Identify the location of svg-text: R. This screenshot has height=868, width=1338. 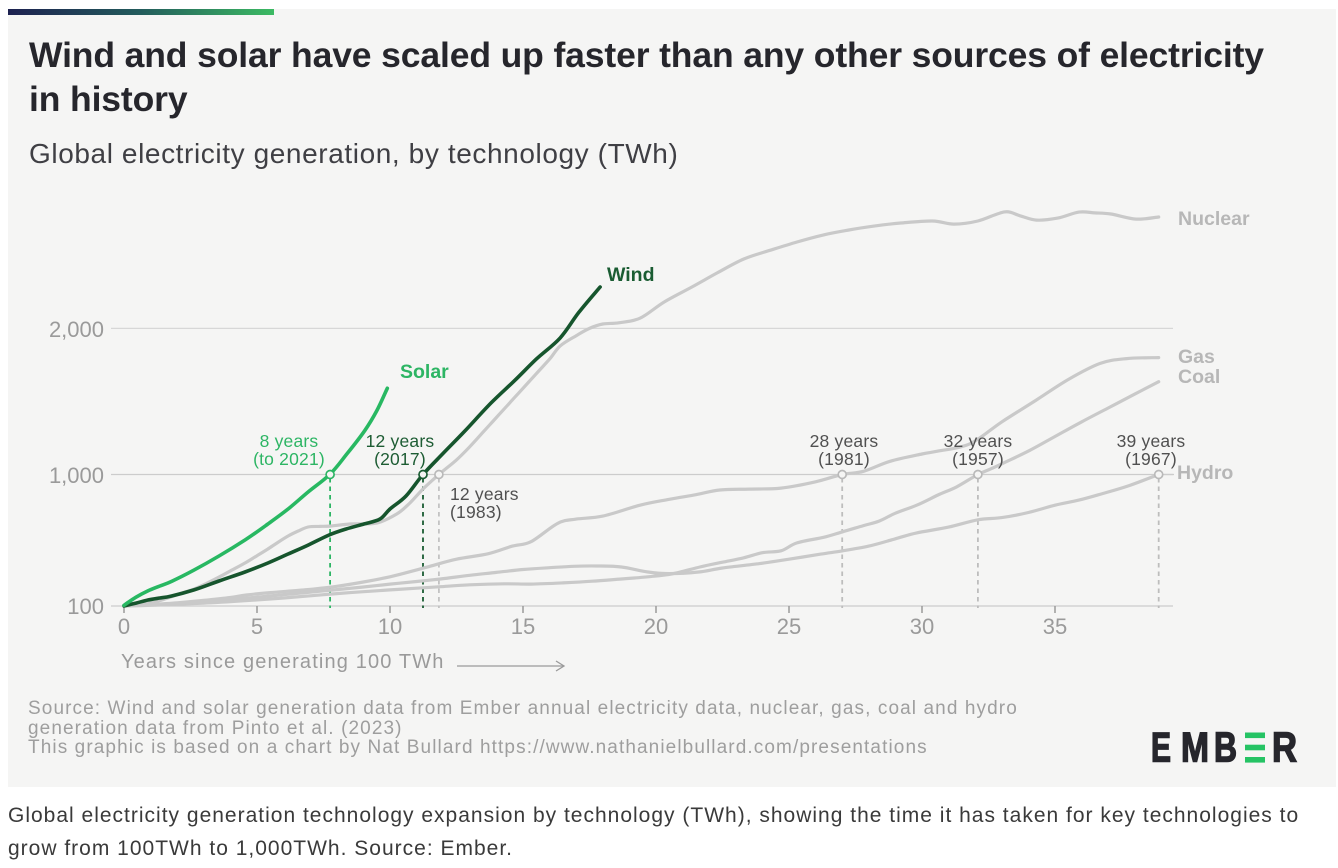
(1284, 748).